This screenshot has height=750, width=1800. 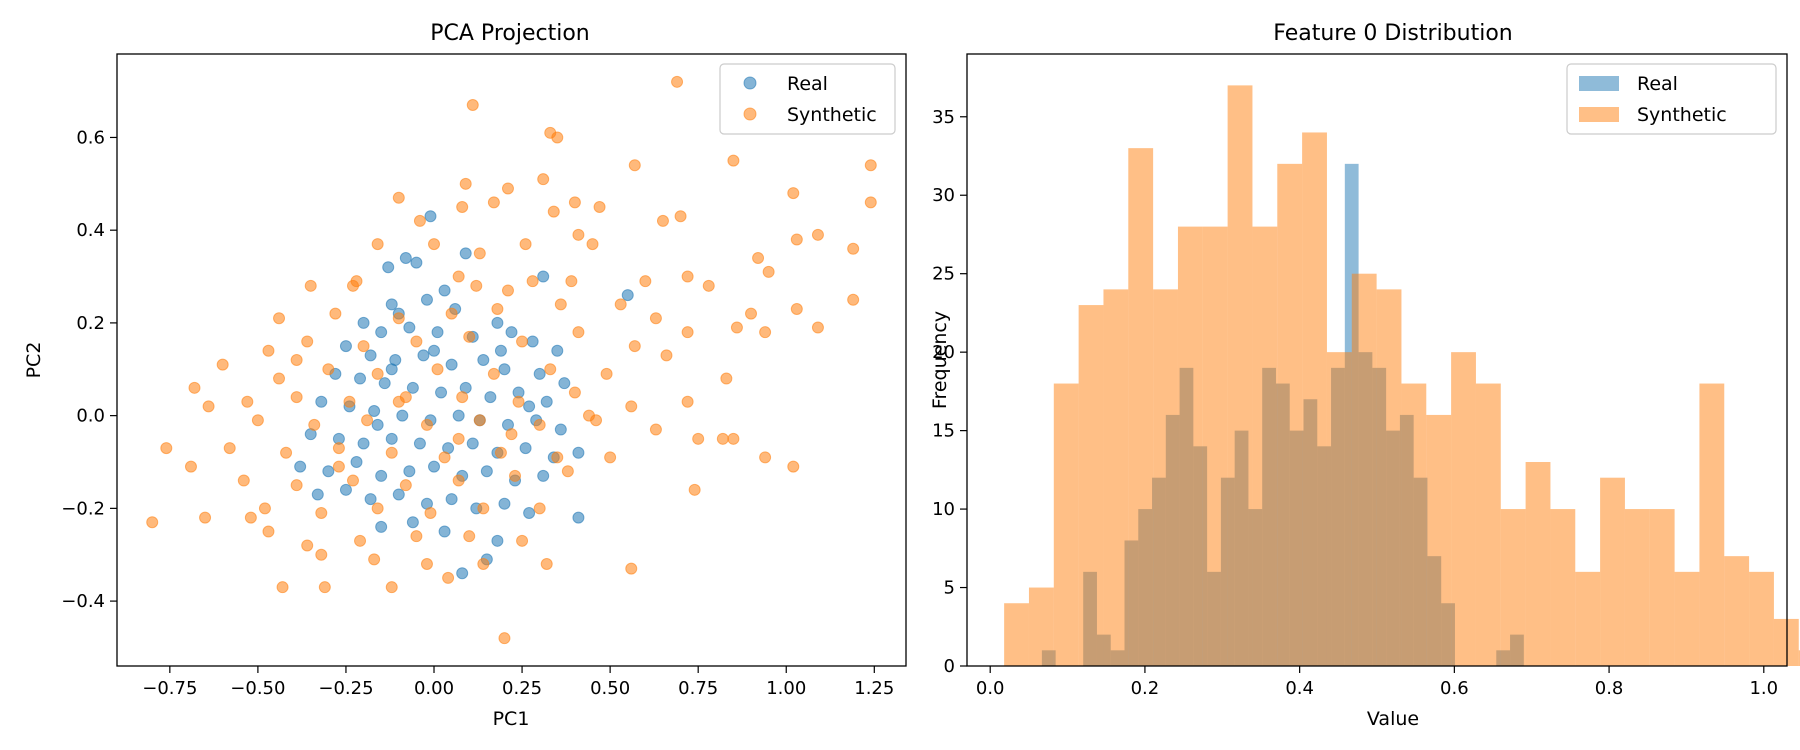 What do you see at coordinates (943, 195) in the screenshot?
I see `histogram-y-tick-label: 30` at bounding box center [943, 195].